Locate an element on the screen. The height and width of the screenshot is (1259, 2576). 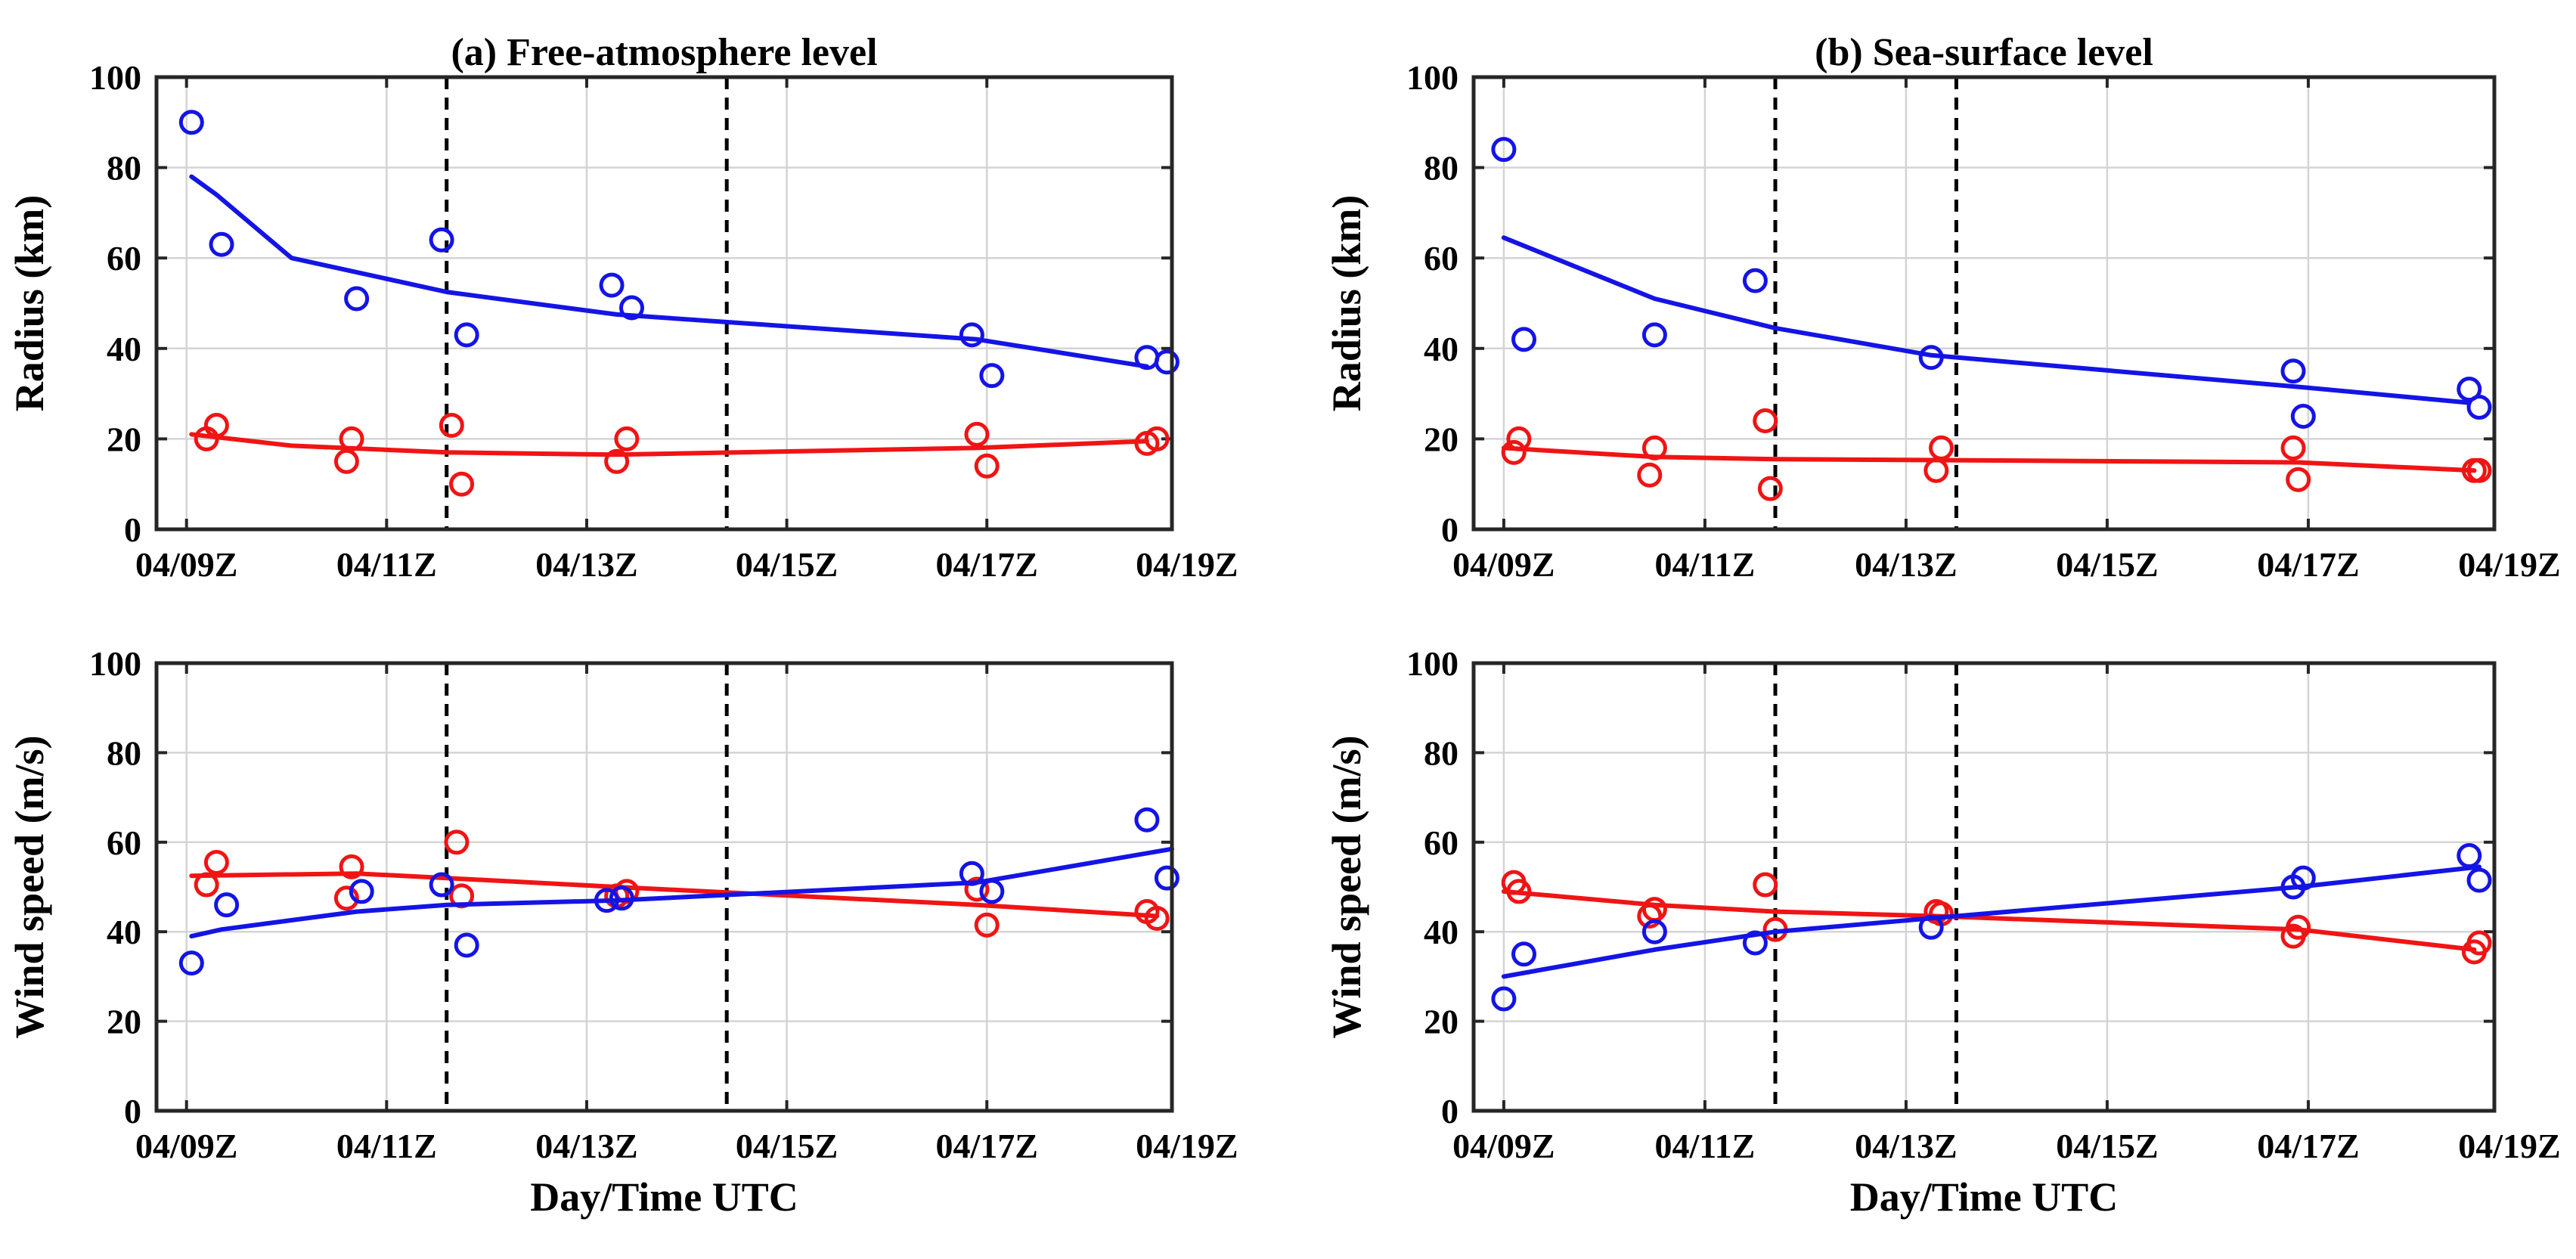
plot-area is located at coordinates (664, 303).